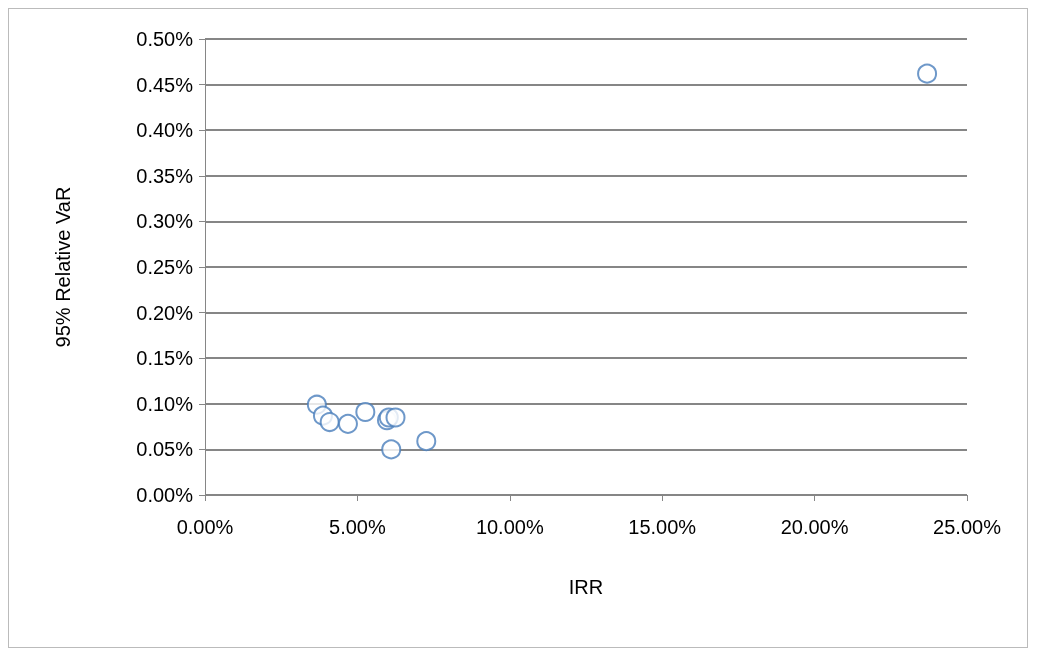  What do you see at coordinates (967, 527) in the screenshot?
I see `x-tick-label: 25.00%` at bounding box center [967, 527].